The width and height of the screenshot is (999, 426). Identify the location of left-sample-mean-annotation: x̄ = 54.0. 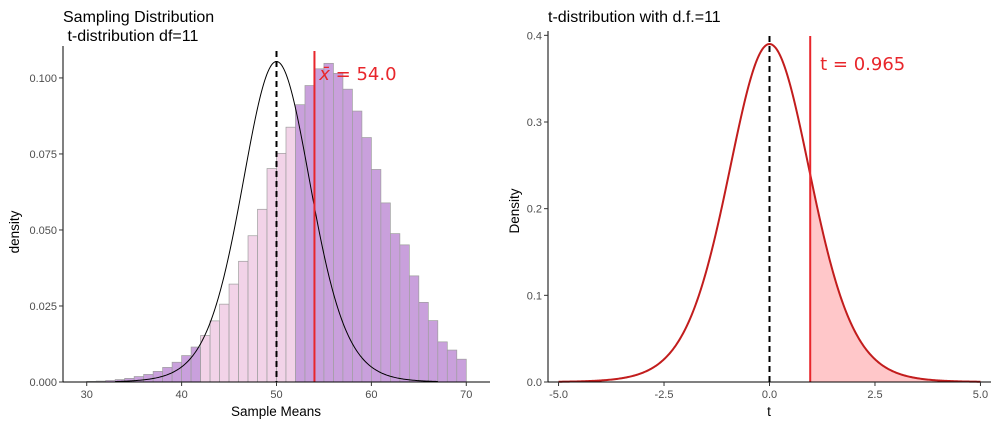
(357, 74).